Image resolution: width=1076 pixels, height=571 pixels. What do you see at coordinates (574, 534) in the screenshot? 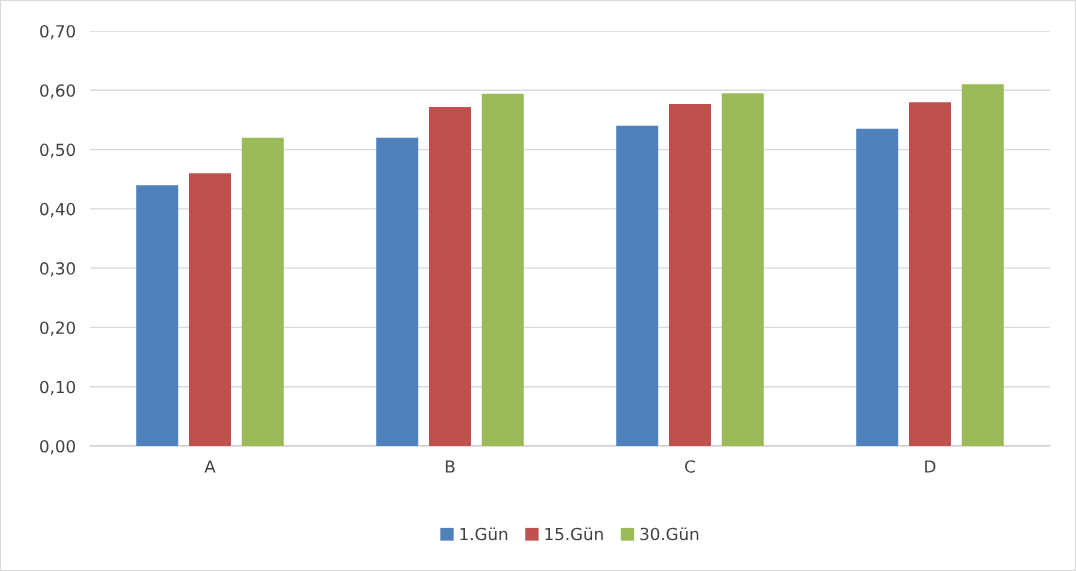
I see `legend-label: 15.Gün` at bounding box center [574, 534].